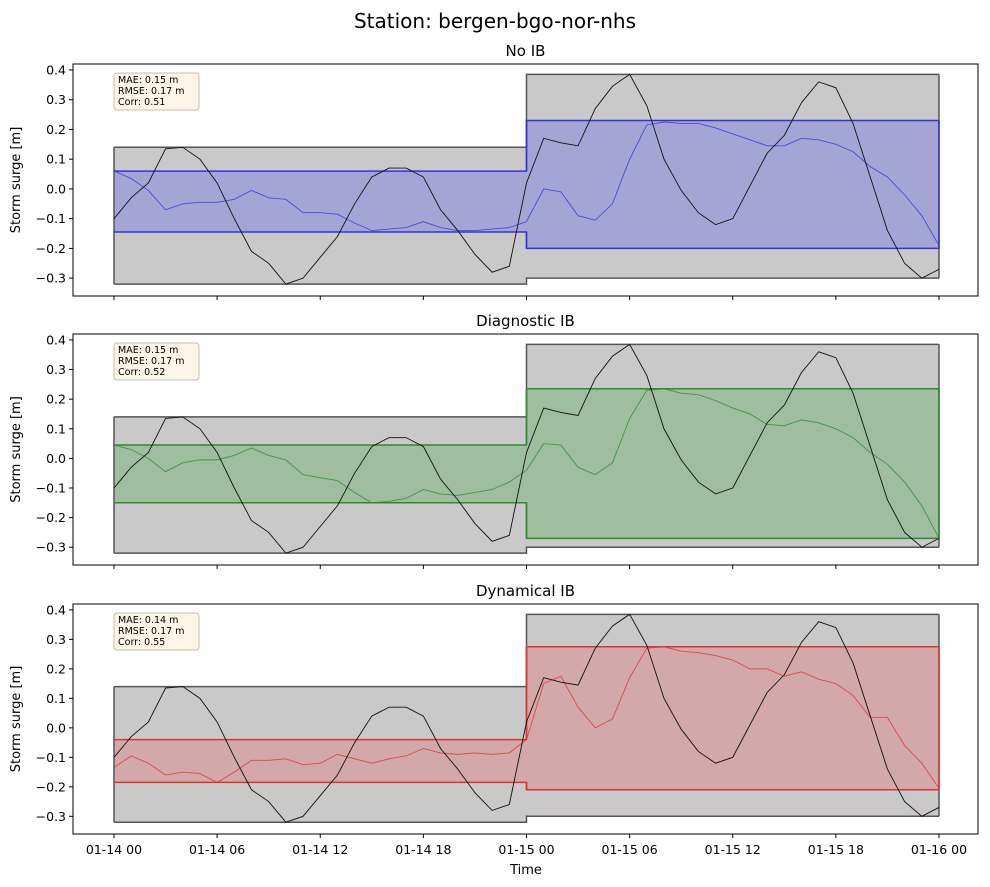 The image size is (990, 887). I want to click on subplot-title: No IB, so click(526, 51).